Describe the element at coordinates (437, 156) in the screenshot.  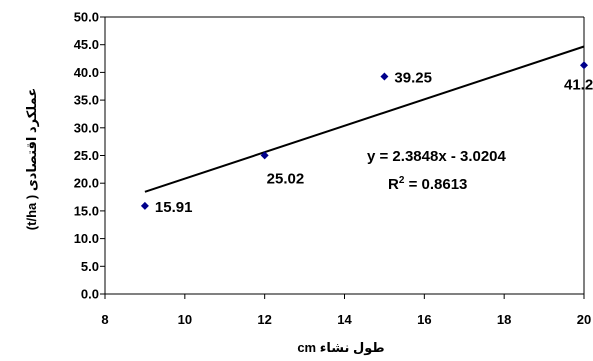
I see `trendline-equation: y = 2.3848x - 3.0204` at that location.